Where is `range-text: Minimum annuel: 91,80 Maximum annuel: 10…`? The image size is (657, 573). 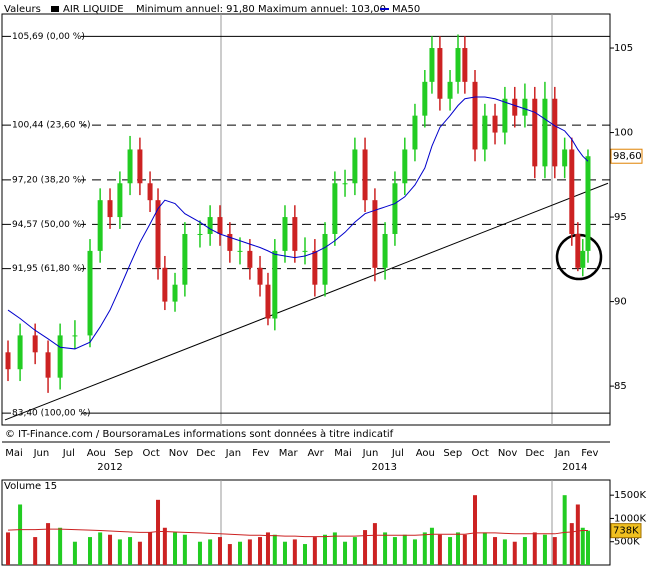 range-text: Minimum annuel: 91,80 Maximum annuel: 10… is located at coordinates (261, 9).